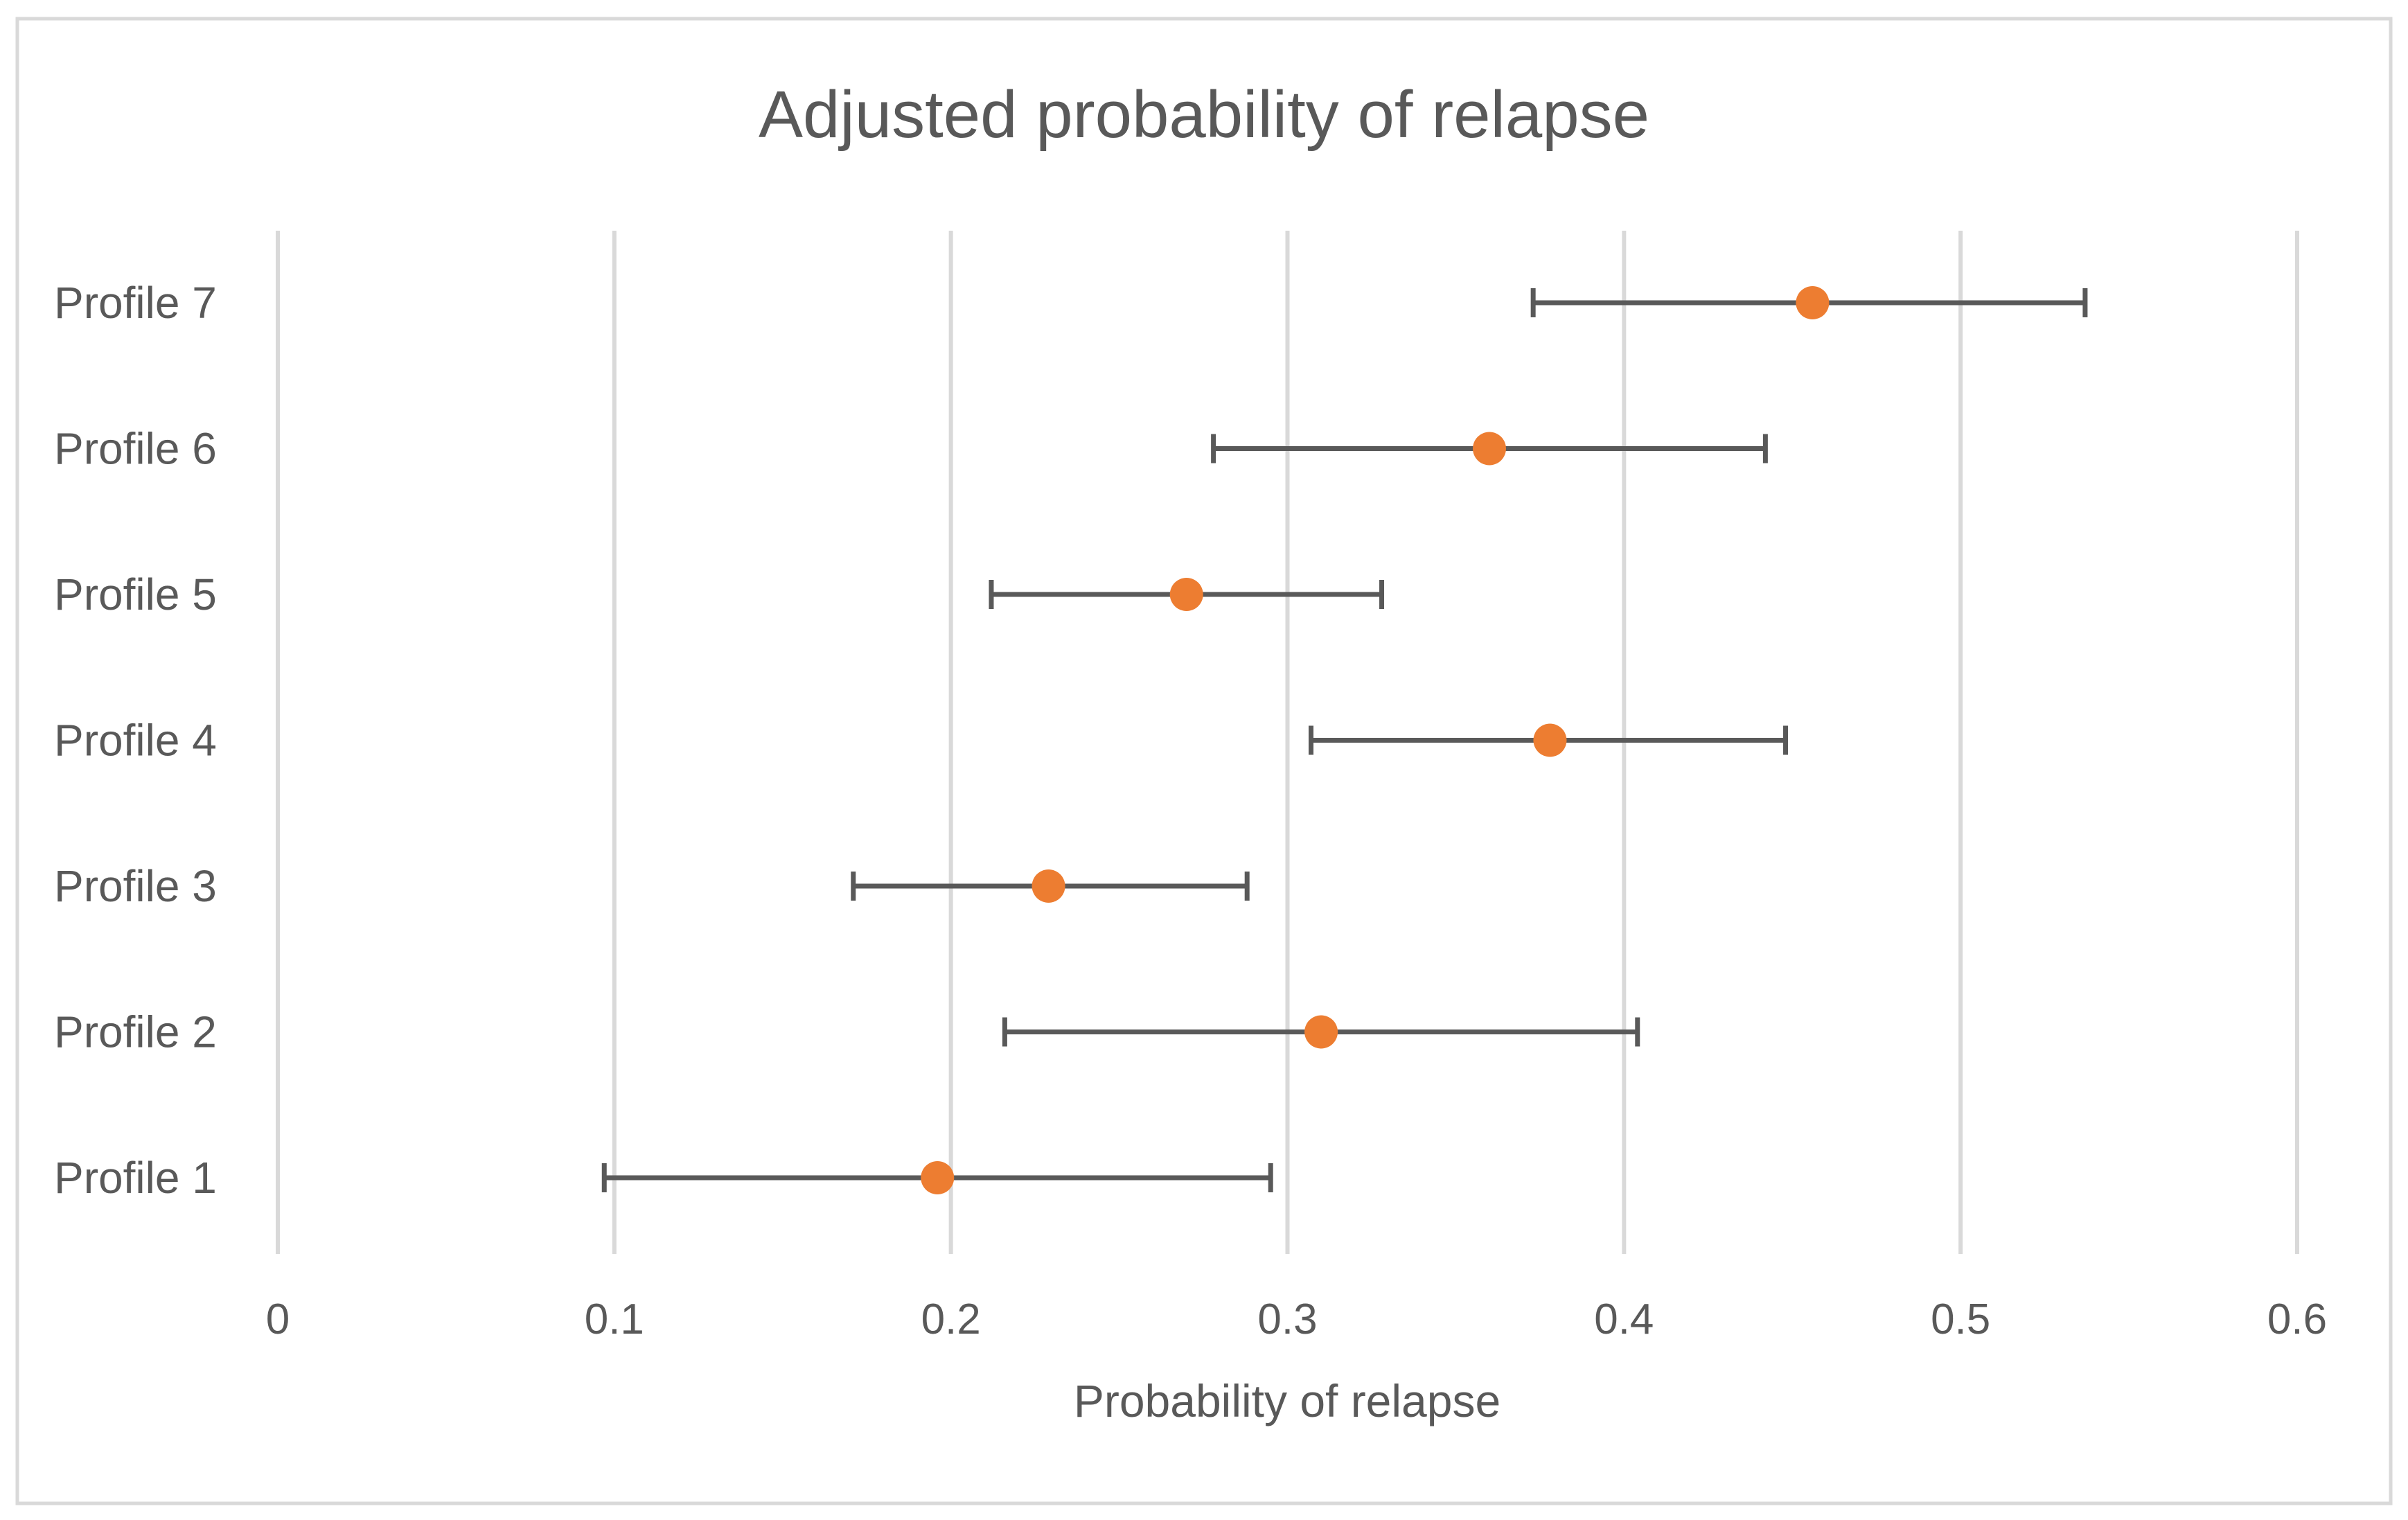  What do you see at coordinates (614, 1319) in the screenshot?
I see `x-tick-label: 0.1` at bounding box center [614, 1319].